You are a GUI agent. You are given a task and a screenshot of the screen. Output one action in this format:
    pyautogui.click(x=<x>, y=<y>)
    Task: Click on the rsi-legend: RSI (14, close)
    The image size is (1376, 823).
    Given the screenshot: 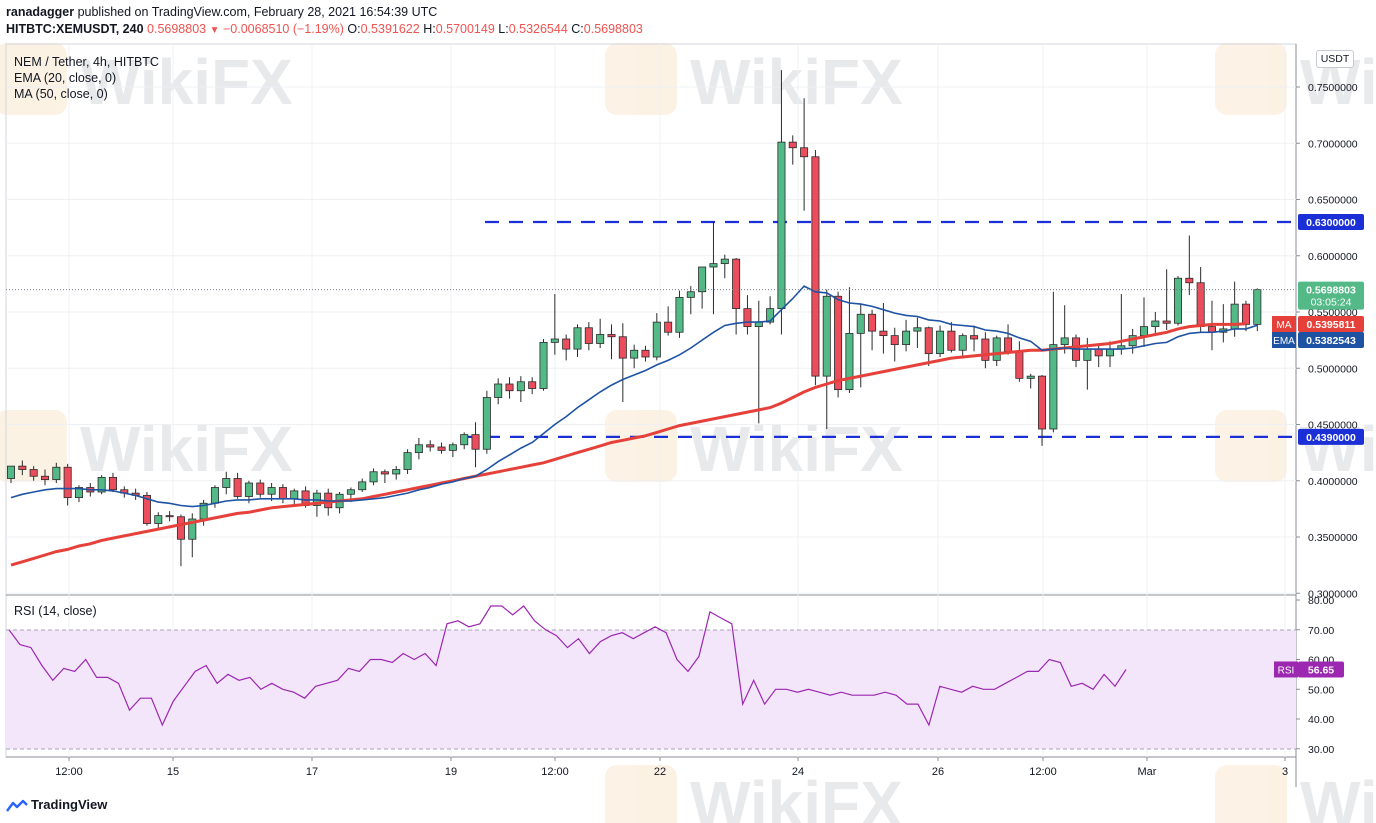 What is the action you would take?
    pyautogui.click(x=55, y=611)
    